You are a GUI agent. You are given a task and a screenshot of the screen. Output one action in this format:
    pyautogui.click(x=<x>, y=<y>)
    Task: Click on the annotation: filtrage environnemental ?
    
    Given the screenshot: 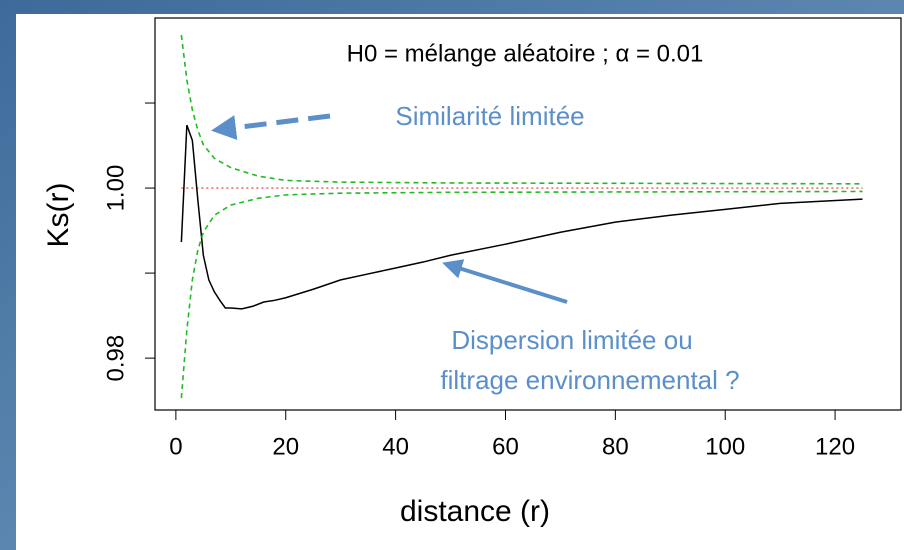 What is the action you would take?
    pyautogui.click(x=589, y=380)
    